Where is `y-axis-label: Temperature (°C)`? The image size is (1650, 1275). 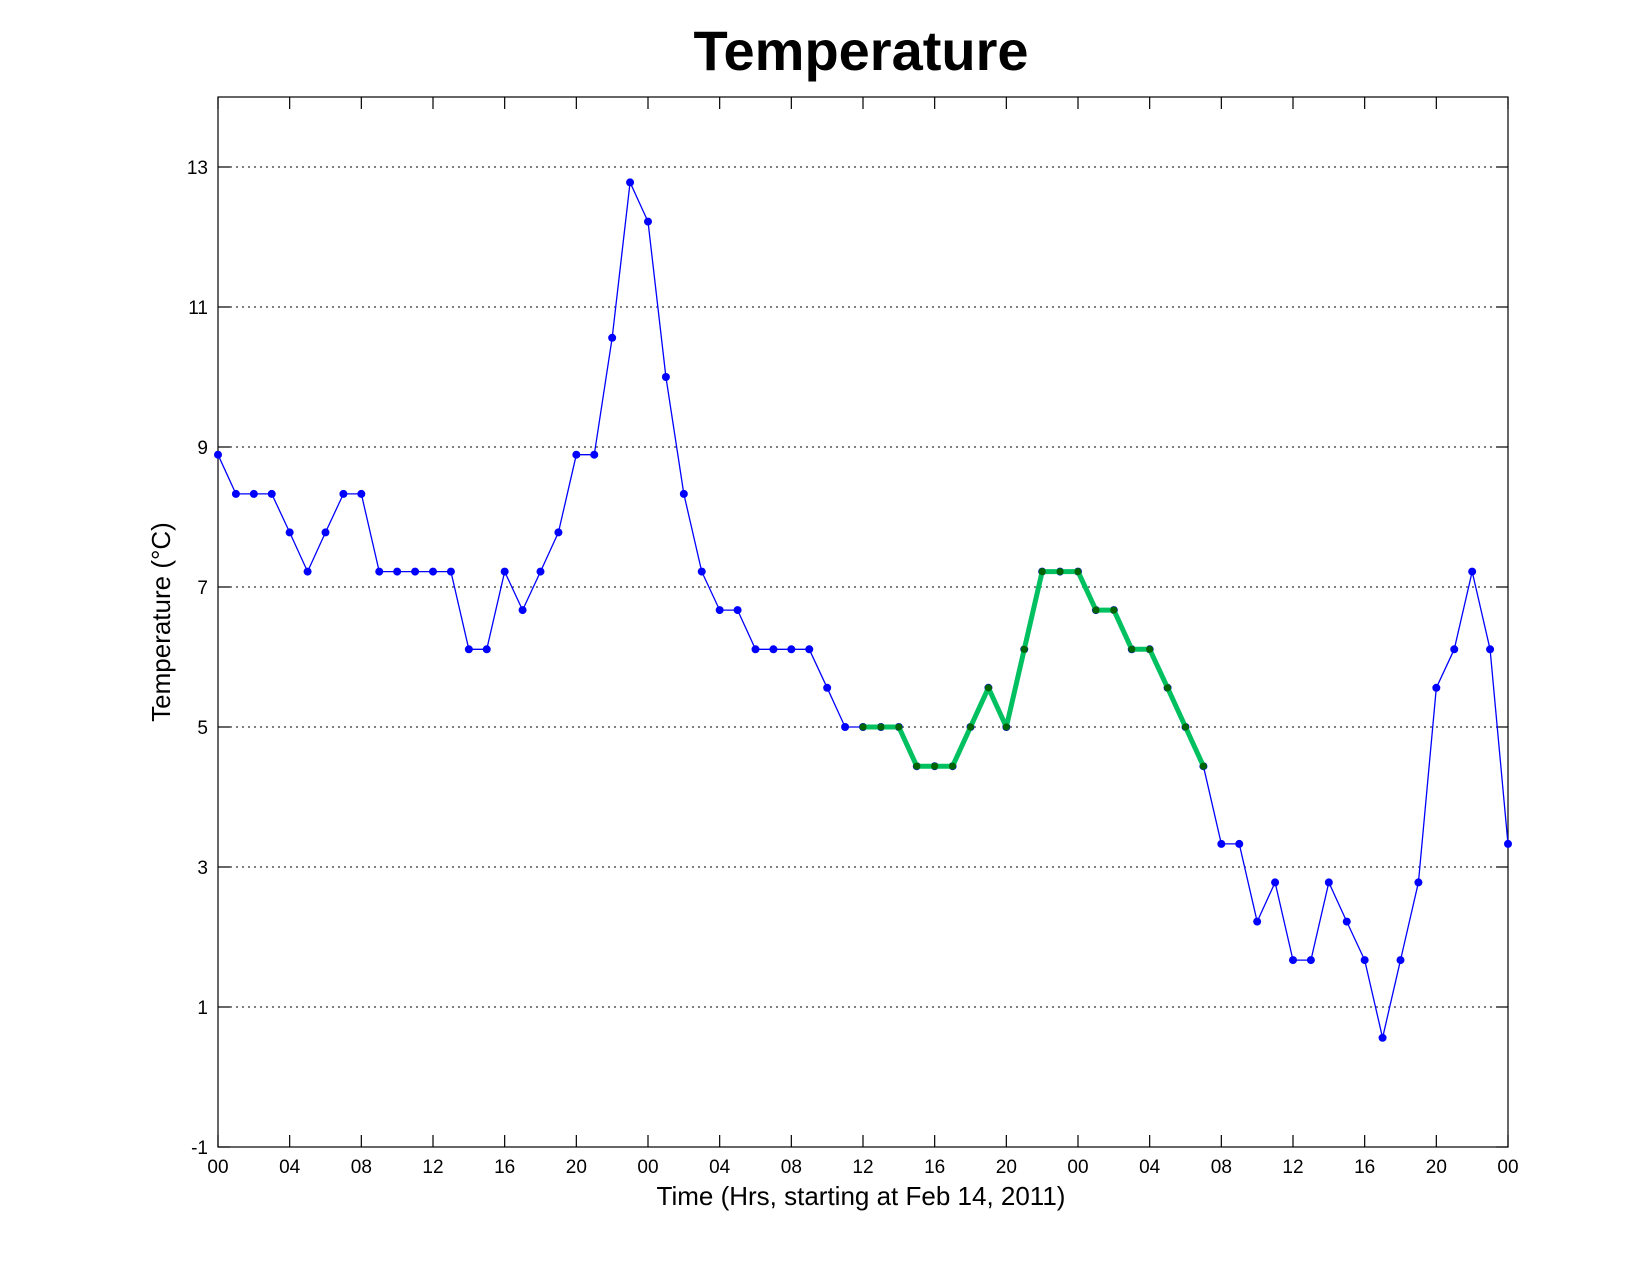
y-axis-label: Temperature (°C) is located at coordinates (161, 622).